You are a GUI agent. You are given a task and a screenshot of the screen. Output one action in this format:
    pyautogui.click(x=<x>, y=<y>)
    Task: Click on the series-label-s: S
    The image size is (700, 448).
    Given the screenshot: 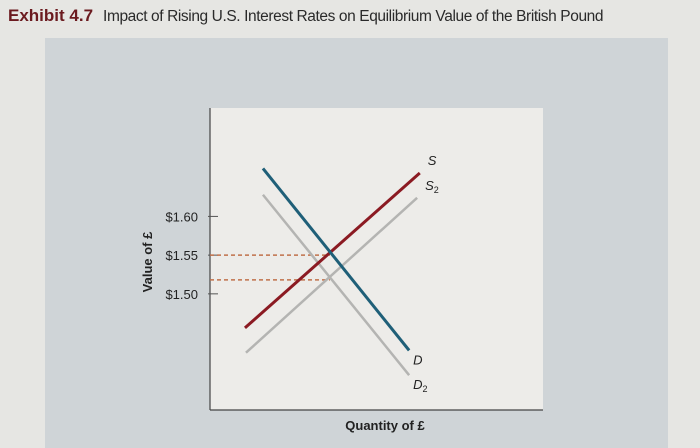 What is the action you would take?
    pyautogui.click(x=432, y=160)
    